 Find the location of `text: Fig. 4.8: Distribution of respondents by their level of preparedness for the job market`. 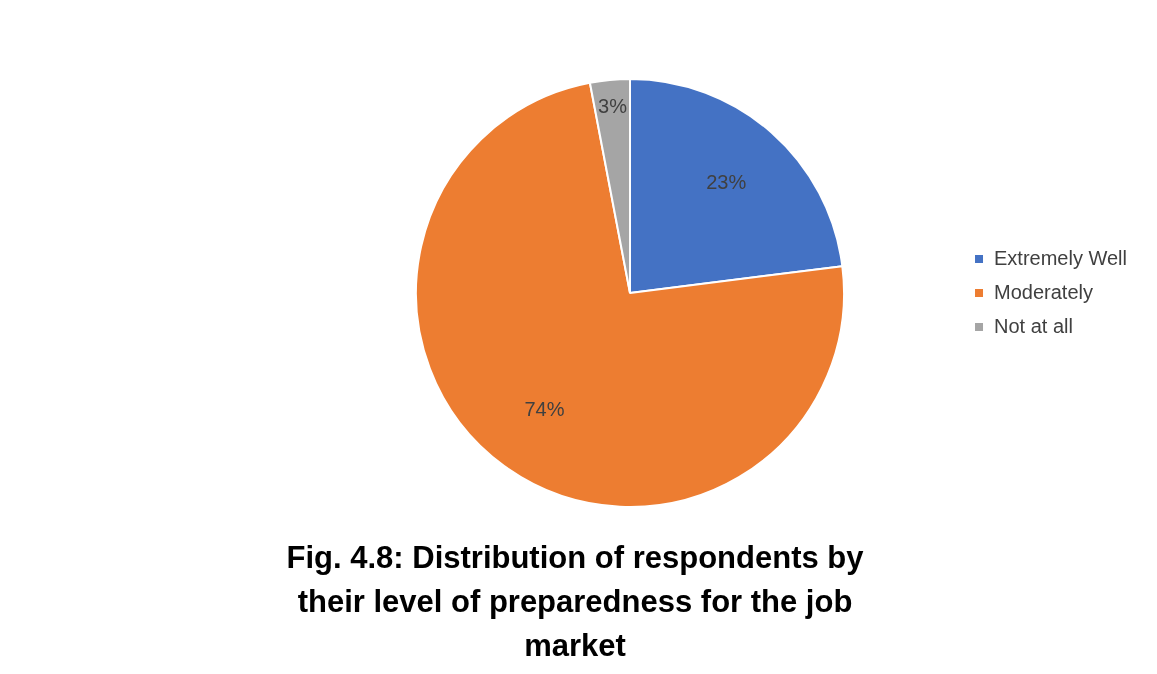

text: Fig. 4.8: Distribution of respondents by their level of preparedness for the job market is located at coordinates (575, 602).